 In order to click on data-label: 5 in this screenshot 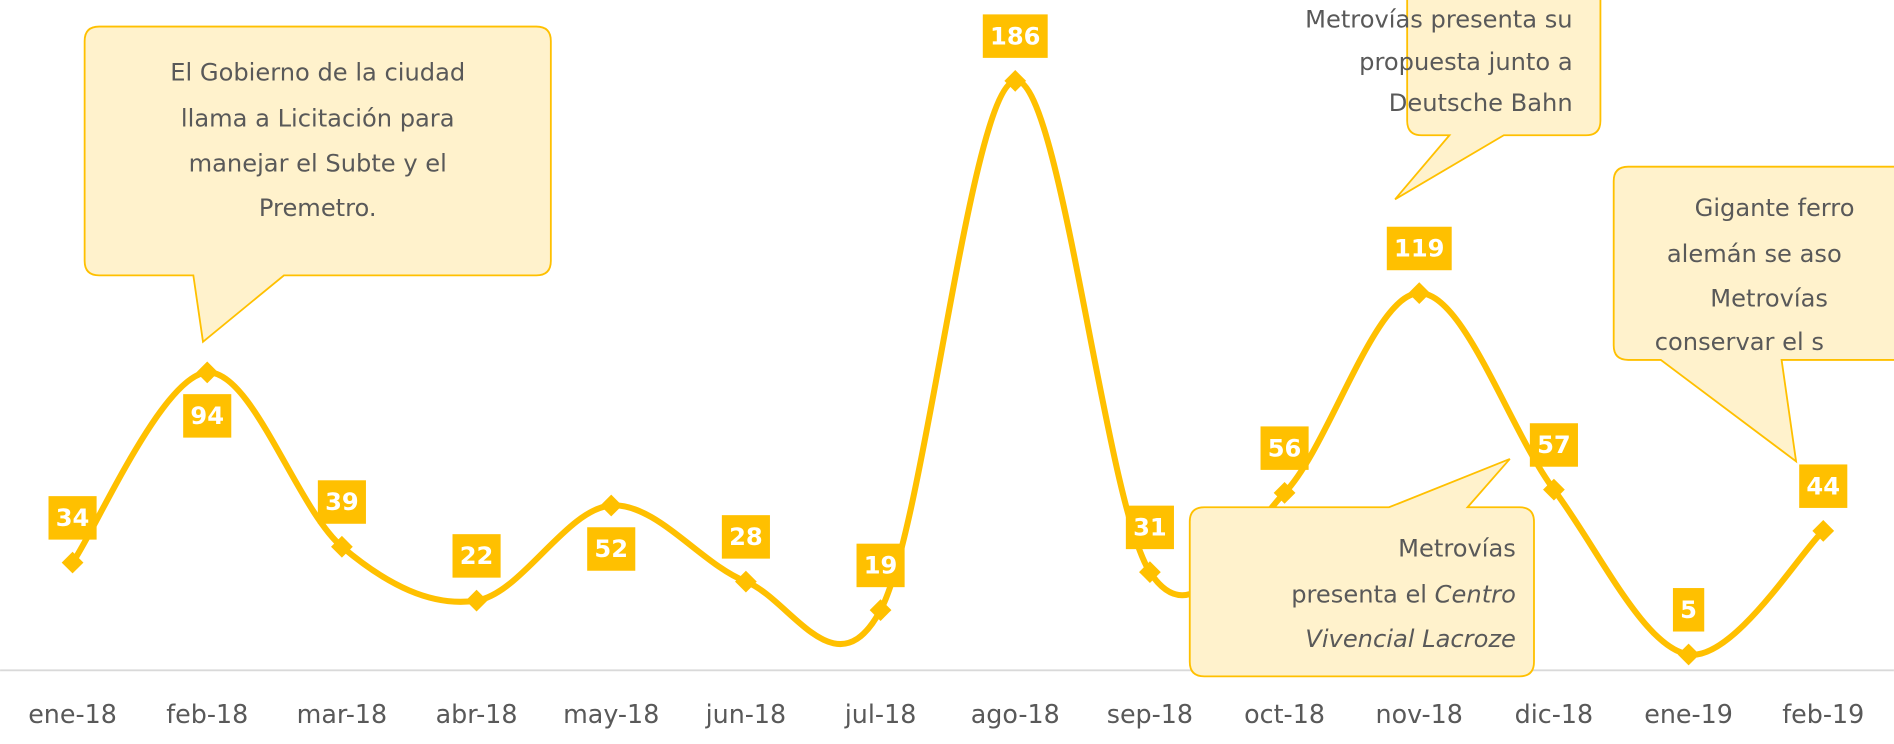, I will do `click(1688, 610)`.